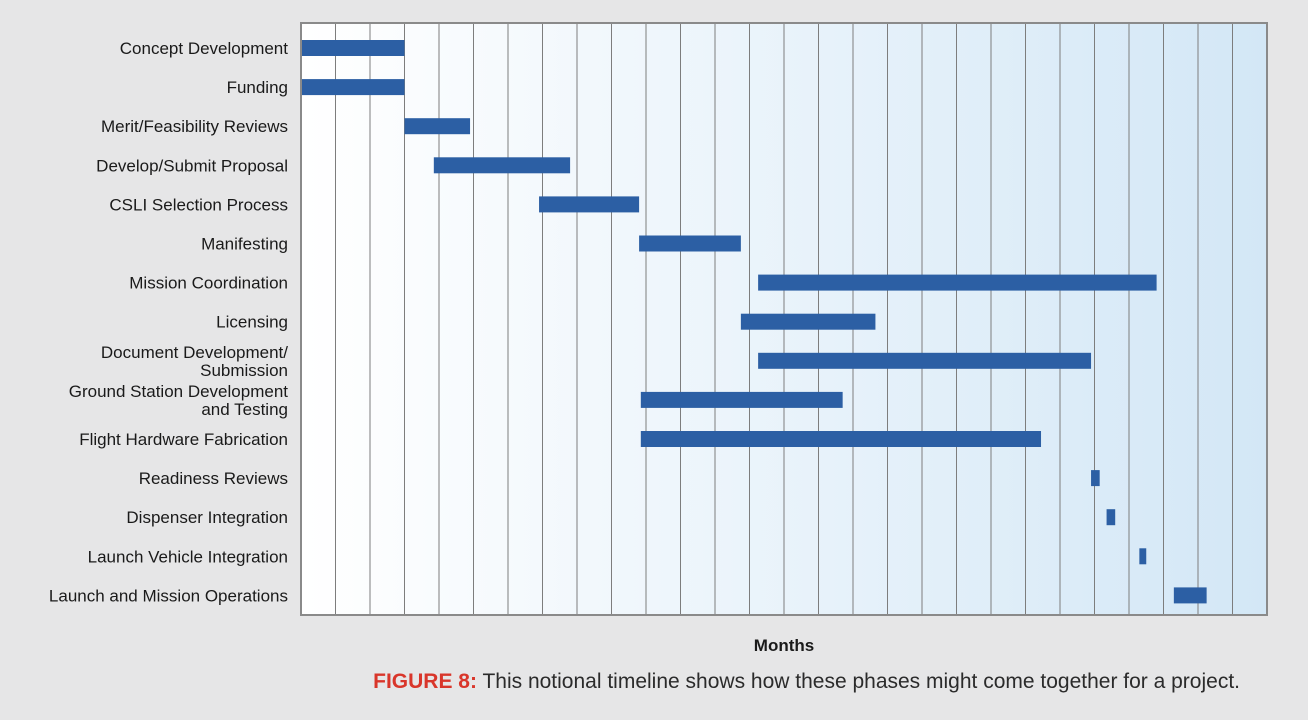 This screenshot has height=720, width=1308. Describe the element at coordinates (204, 48) in the screenshot. I see `task-label: Concept Development` at that location.